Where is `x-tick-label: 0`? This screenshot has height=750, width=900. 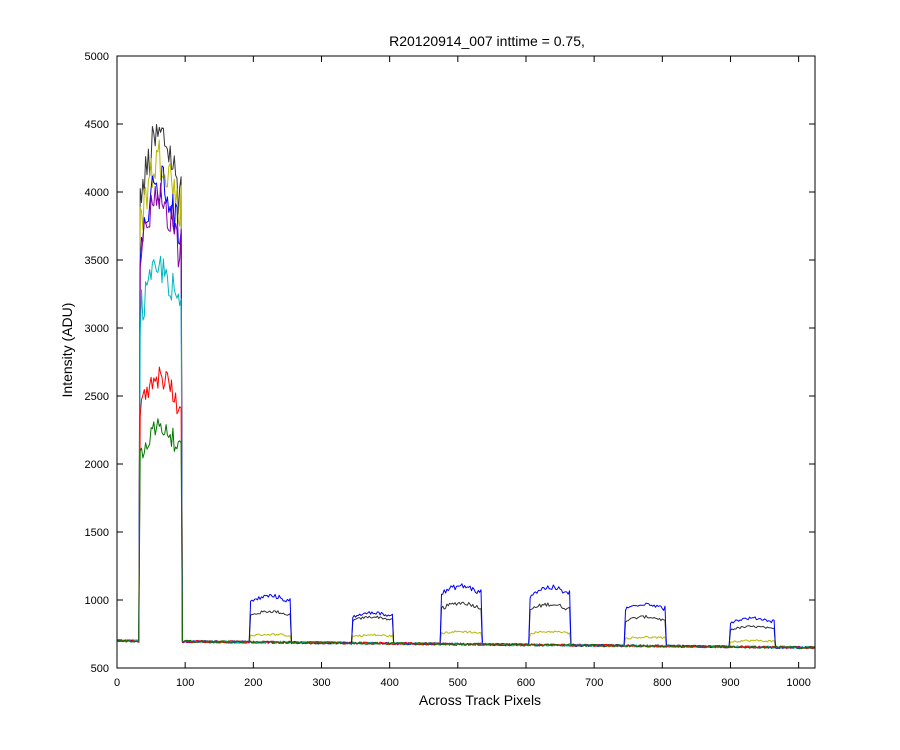 x-tick-label: 0 is located at coordinates (117, 683).